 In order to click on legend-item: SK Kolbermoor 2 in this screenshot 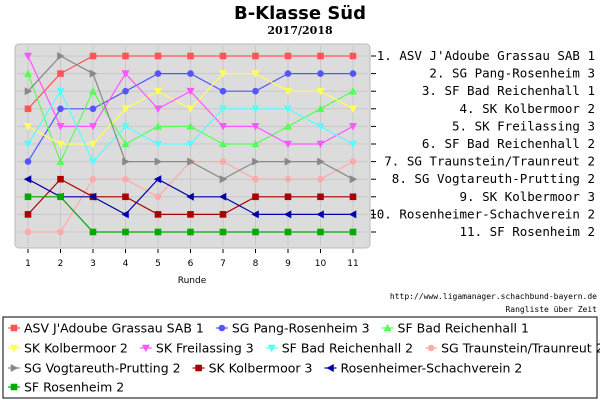, I will do `click(68, 348)`.